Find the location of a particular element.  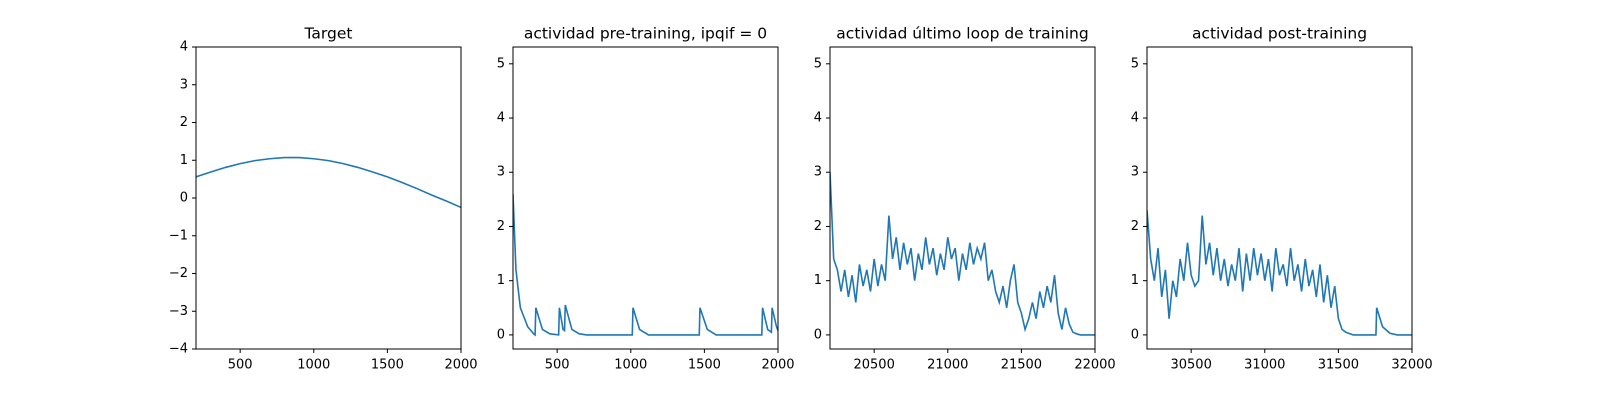

subplot-title: actividad último loop de training is located at coordinates (962, 34).